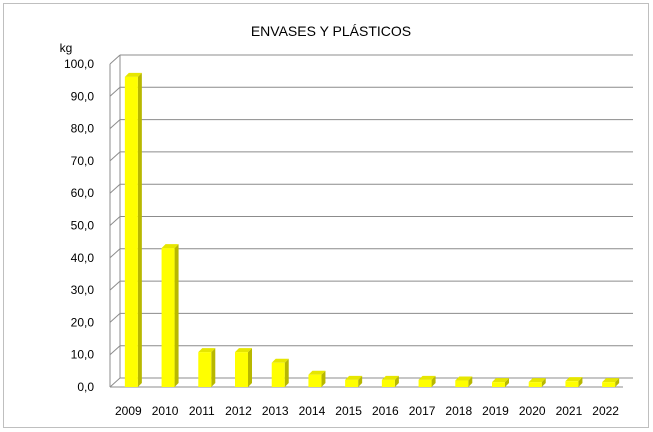 This screenshot has width=653, height=432. Describe the element at coordinates (83, 193) in the screenshot. I see `y-tick-label: 60,0` at that location.